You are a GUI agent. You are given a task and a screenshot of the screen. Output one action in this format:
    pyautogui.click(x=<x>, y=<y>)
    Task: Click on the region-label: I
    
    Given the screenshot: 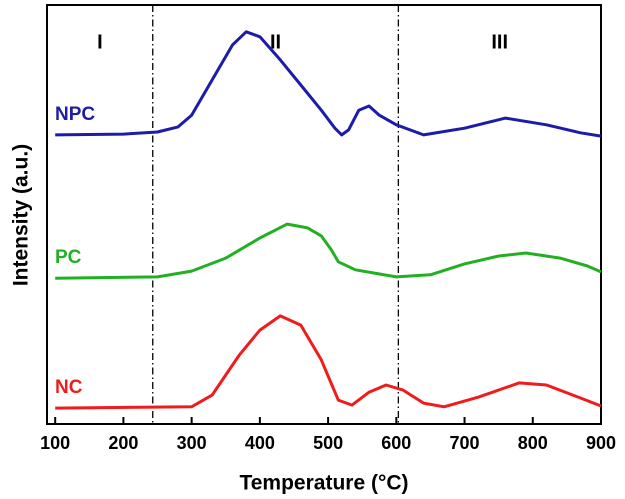 What is the action you would take?
    pyautogui.click(x=100, y=42)
    